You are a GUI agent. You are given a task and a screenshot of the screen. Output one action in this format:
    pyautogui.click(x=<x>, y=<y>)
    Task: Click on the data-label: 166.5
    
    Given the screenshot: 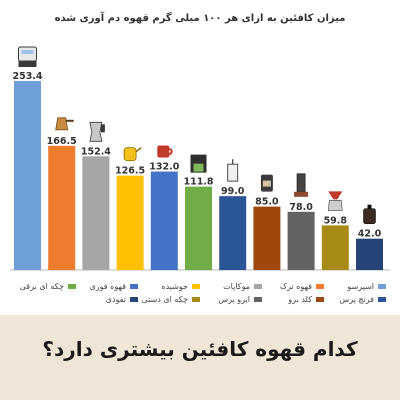 What is the action you would take?
    pyautogui.click(x=62, y=141)
    